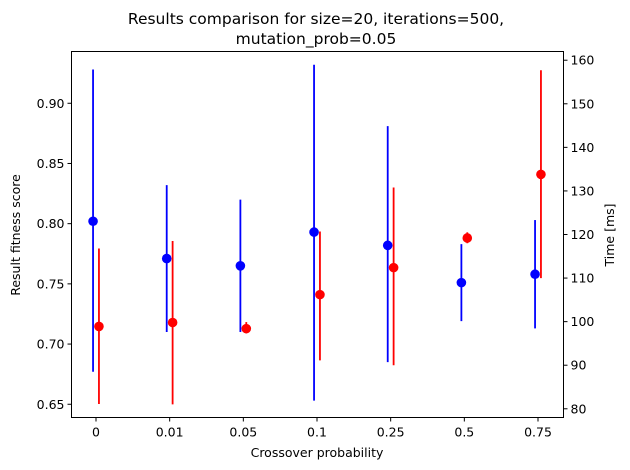 The image size is (630, 470). Describe the element at coordinates (579, 365) in the screenshot. I see `y-tick-label-right: 90` at that location.